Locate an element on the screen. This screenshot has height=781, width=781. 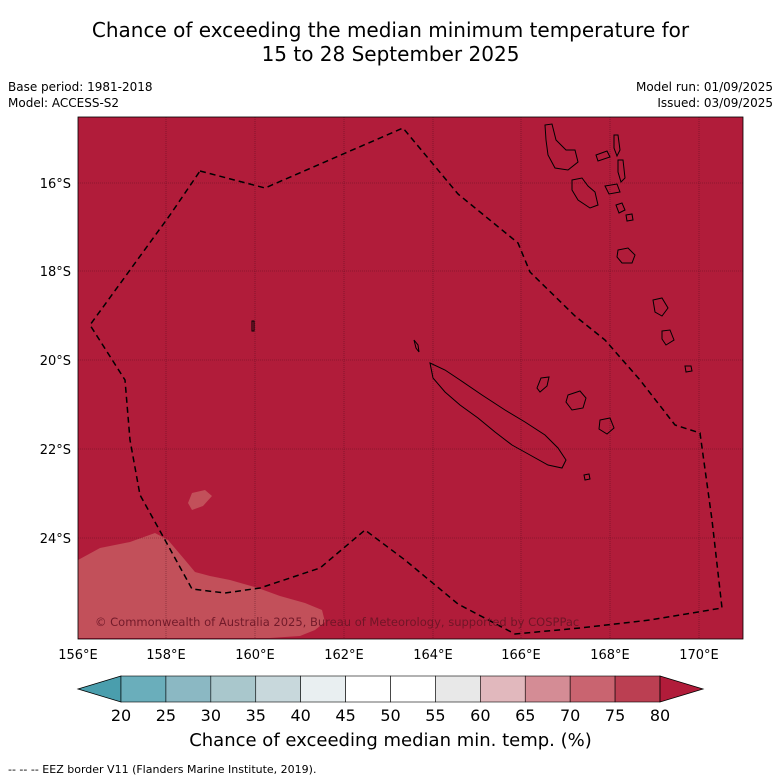
colorbar-tick-20: 20 is located at coordinates (121, 715).